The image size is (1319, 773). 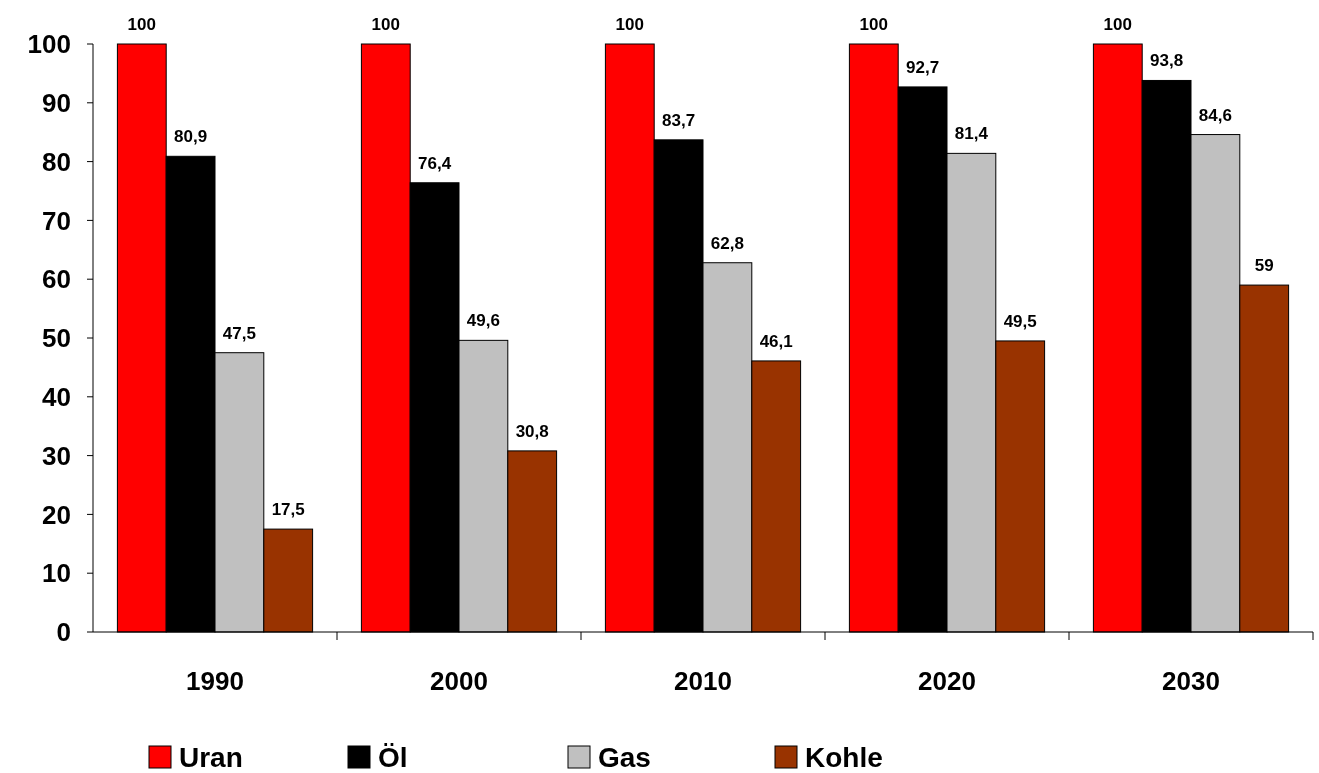 What do you see at coordinates (532, 431) in the screenshot?
I see `data-label: 30,8` at bounding box center [532, 431].